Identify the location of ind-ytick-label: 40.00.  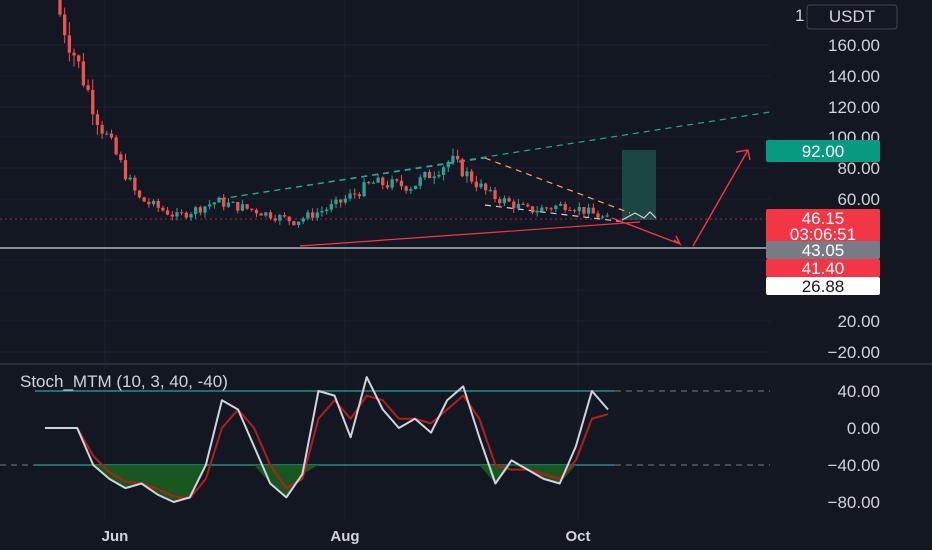
(858, 391).